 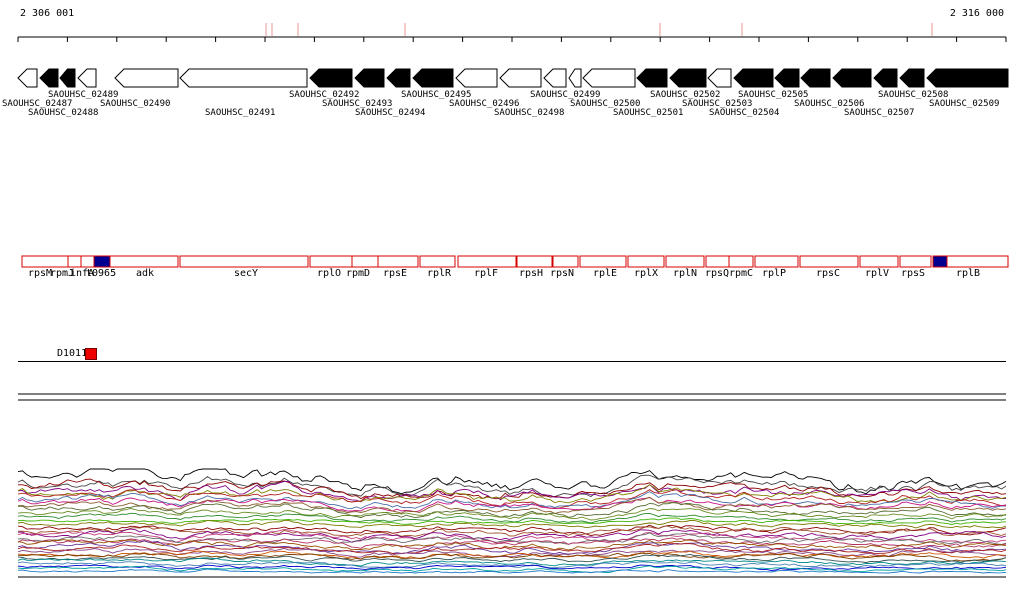 What do you see at coordinates (685, 95) in the screenshot?
I see `gene-label: SAOUHSC_02502` at bounding box center [685, 95].